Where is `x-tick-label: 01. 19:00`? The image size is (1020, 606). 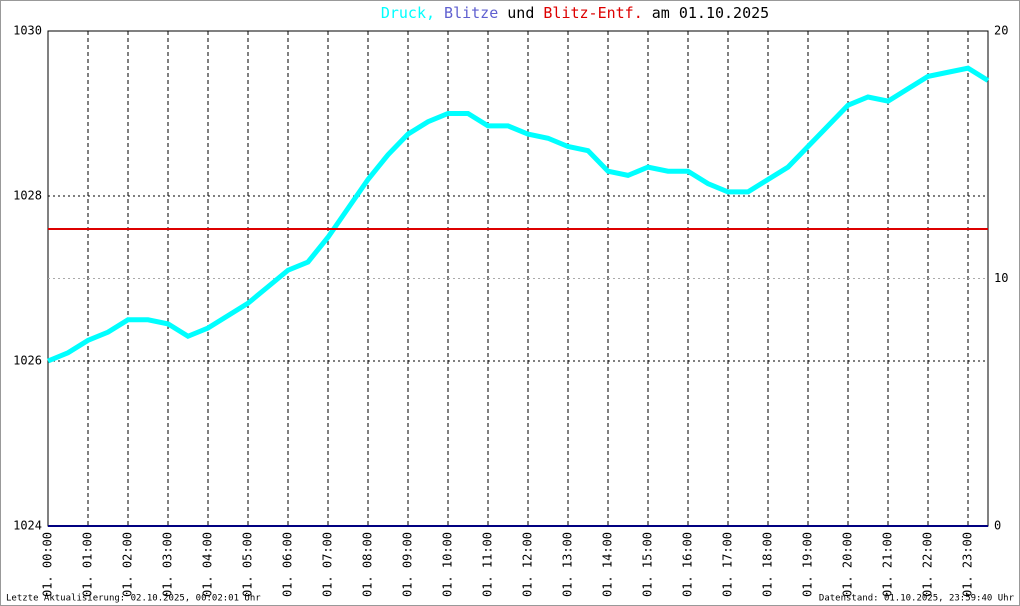 x-tick-label: 01. 19:00 is located at coordinates (808, 564).